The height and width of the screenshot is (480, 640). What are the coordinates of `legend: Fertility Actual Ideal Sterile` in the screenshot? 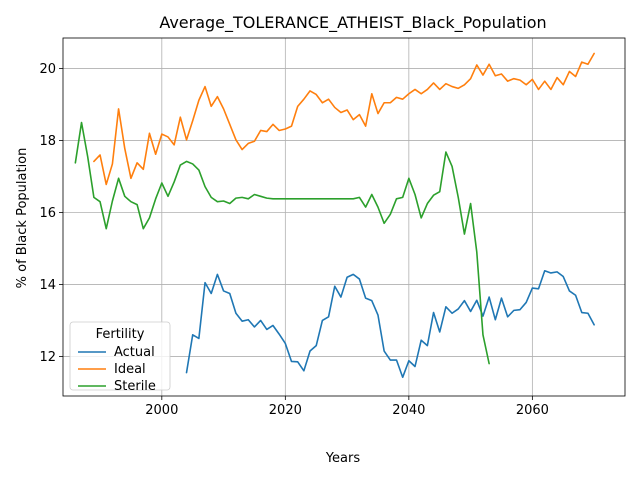 It's located at (120, 357).